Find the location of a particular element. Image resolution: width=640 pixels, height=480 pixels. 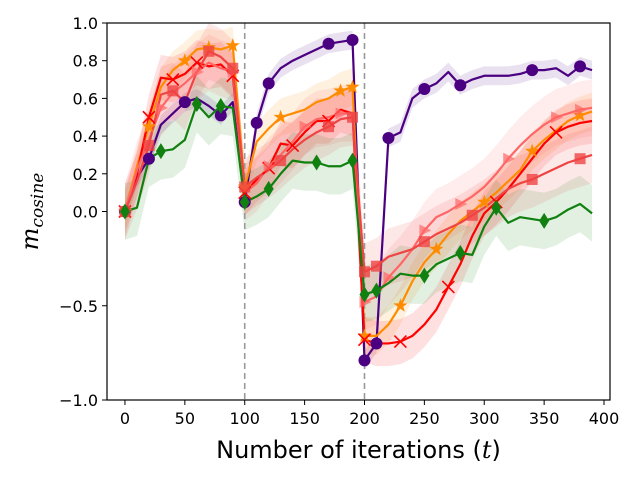

y-tick-label-6: 0.8 is located at coordinates (85, 61).